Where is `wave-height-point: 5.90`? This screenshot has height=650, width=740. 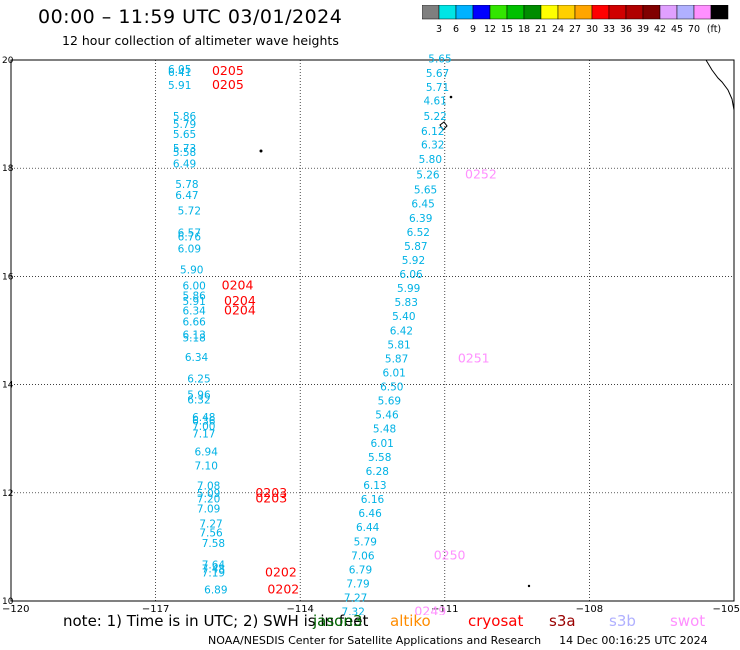 wave-height-point: 5.90 is located at coordinates (191, 271).